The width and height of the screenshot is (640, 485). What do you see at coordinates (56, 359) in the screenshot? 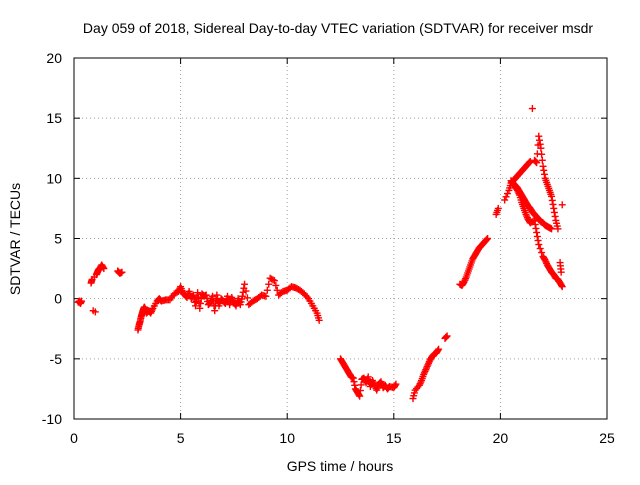
I see `y-tick-label: -5` at bounding box center [56, 359].